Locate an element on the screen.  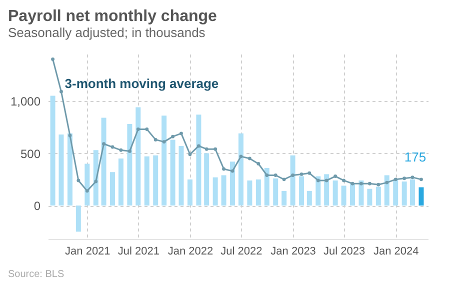
y-tick-label: 500 is located at coordinates (30, 153).